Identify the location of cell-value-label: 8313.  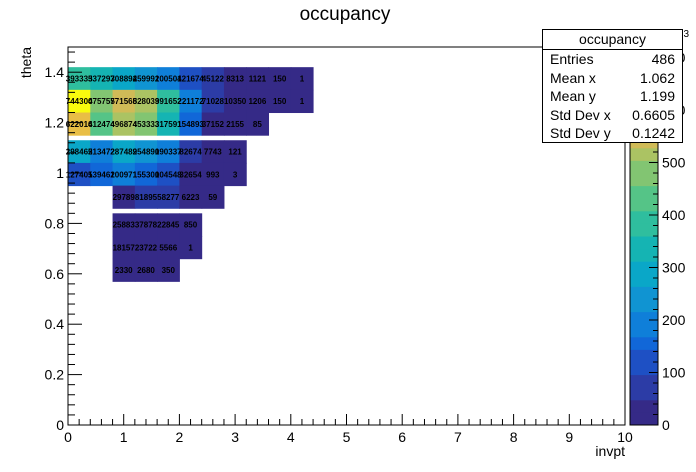
(235, 79).